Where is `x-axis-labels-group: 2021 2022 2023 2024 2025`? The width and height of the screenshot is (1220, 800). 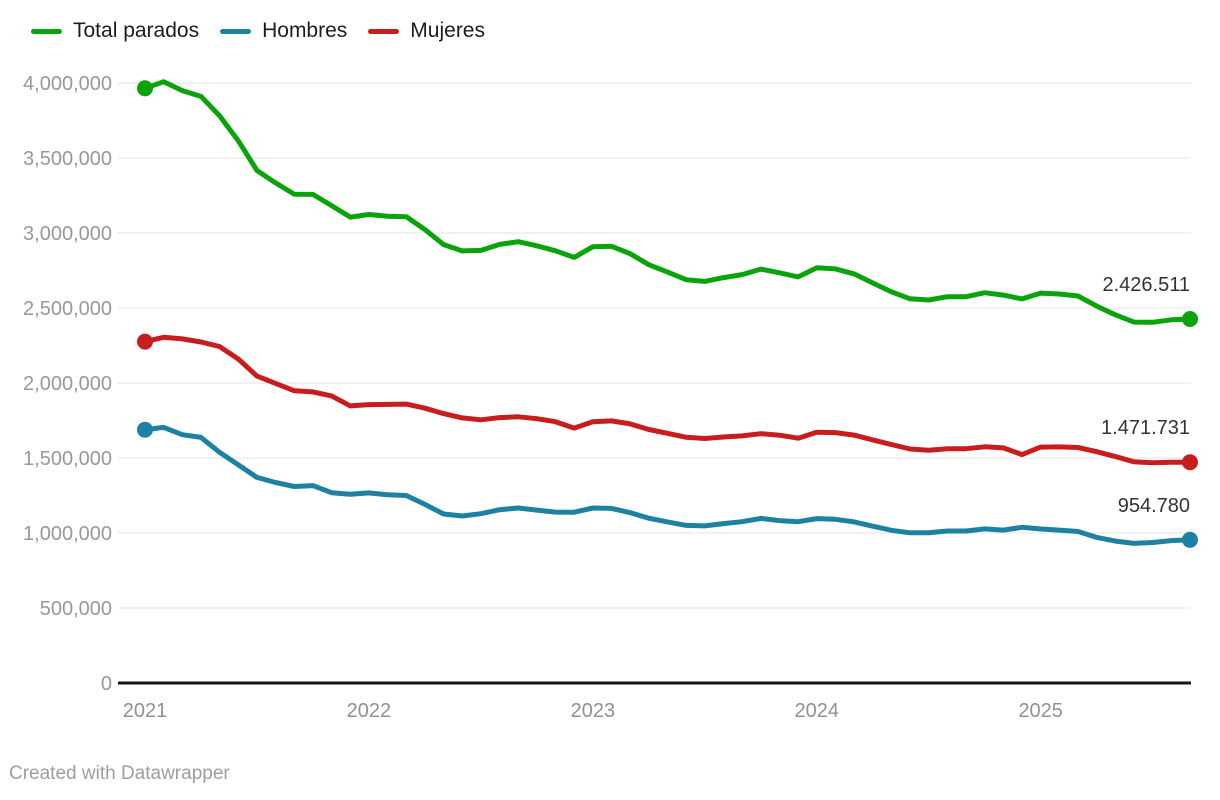 x-axis-labels-group: 2021 2022 2023 2024 2025 is located at coordinates (593, 711).